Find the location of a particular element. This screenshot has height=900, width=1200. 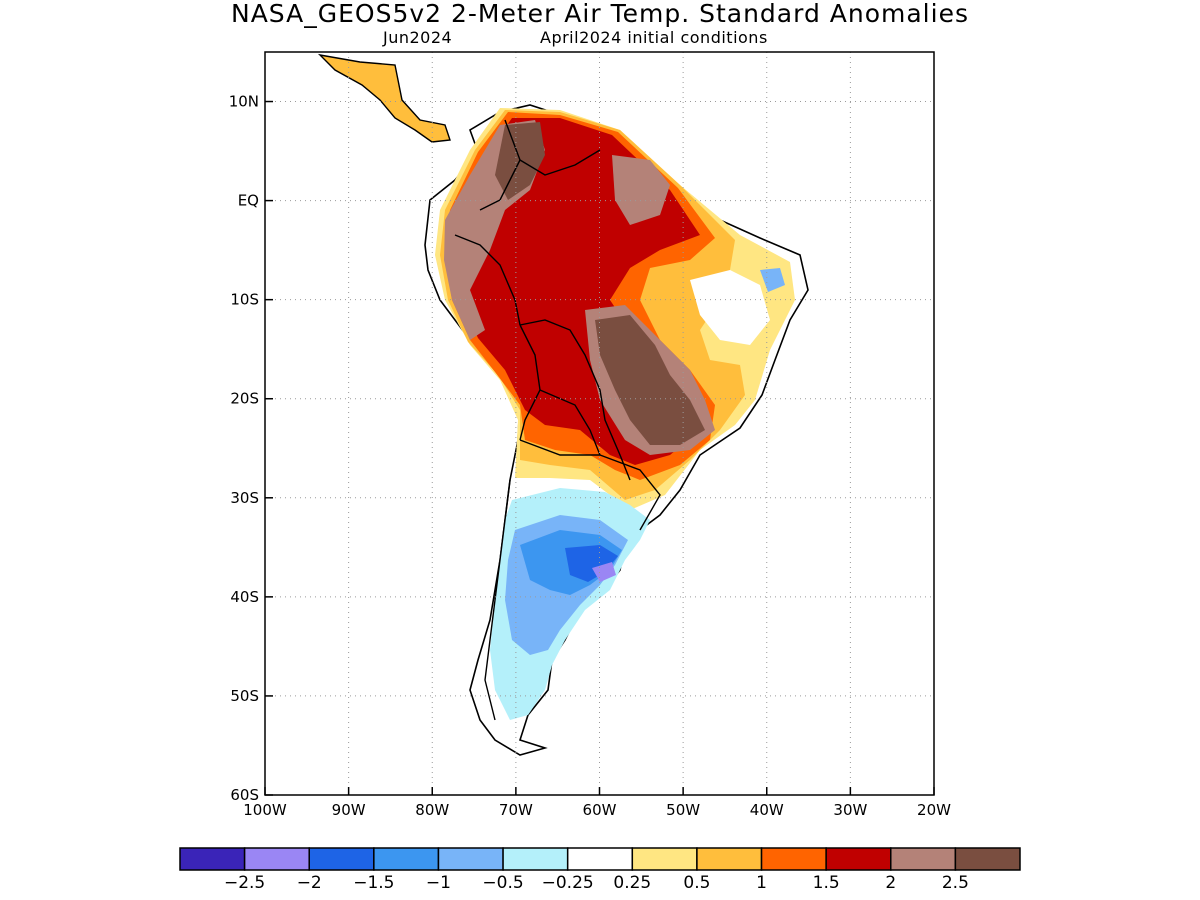

land-central-america is located at coordinates (384, 98).